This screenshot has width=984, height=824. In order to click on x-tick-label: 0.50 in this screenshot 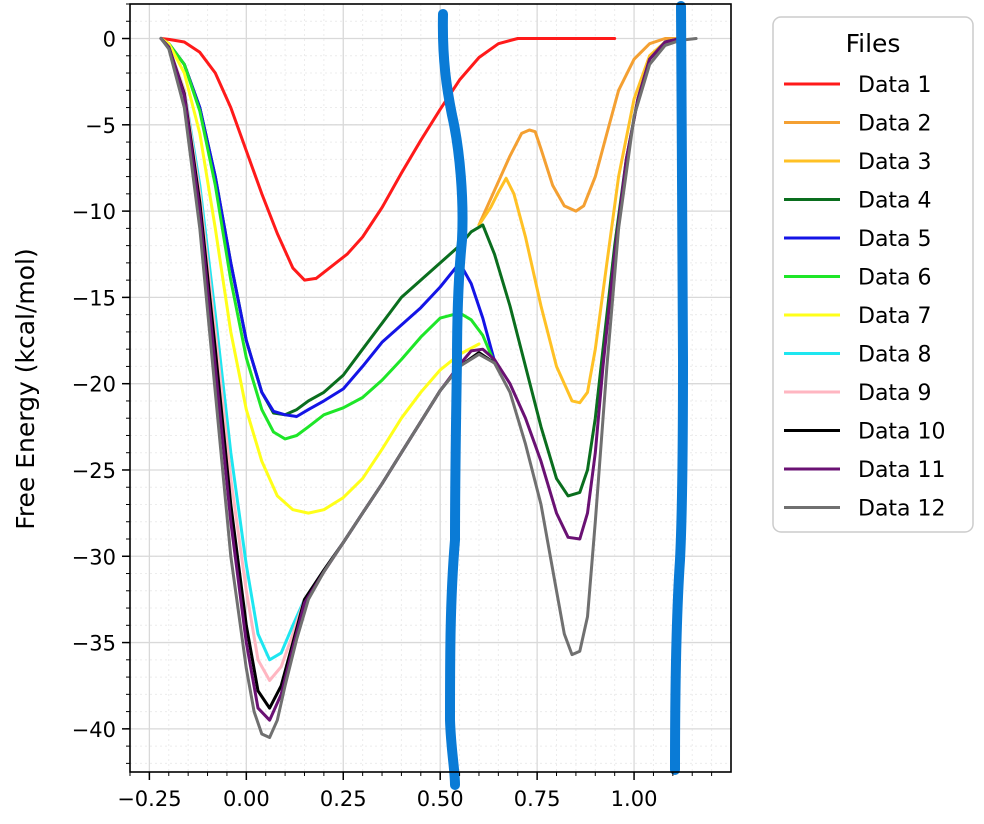, I will do `click(440, 799)`.